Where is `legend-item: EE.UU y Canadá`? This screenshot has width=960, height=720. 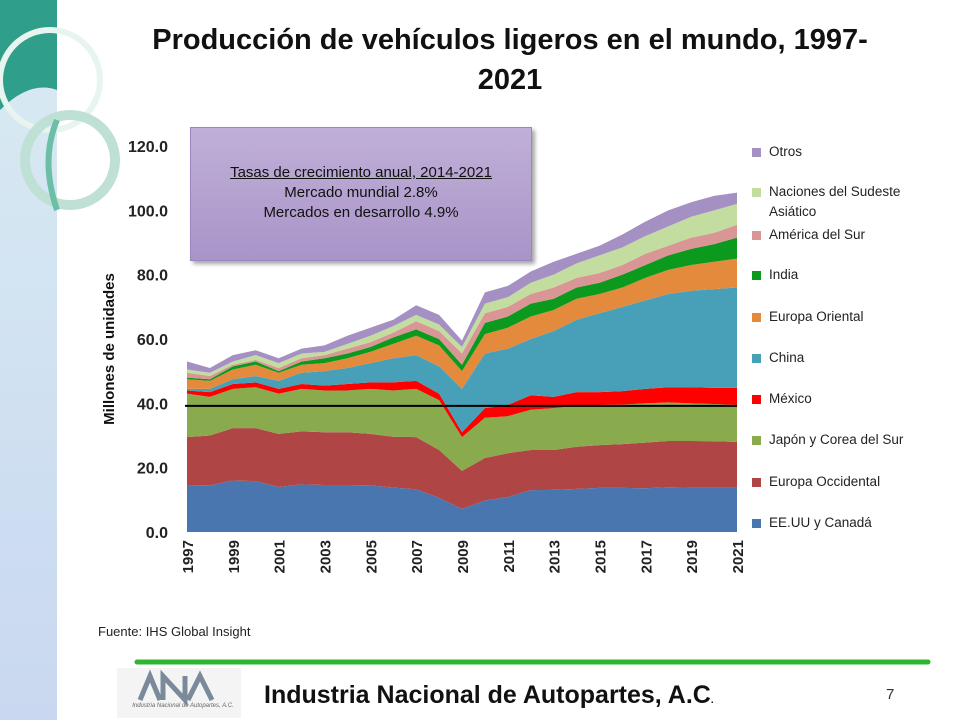 legend-item: EE.UU y Canadá is located at coordinates (835, 523).